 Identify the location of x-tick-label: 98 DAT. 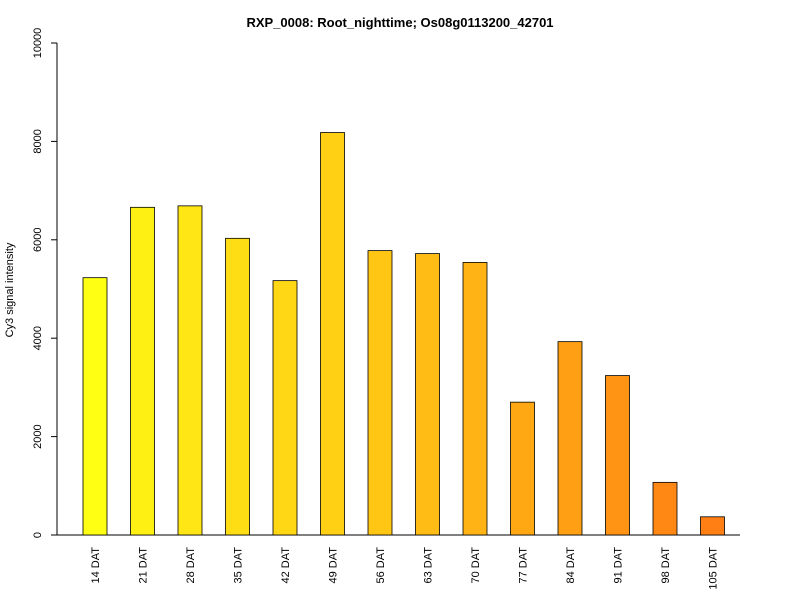
(666, 565).